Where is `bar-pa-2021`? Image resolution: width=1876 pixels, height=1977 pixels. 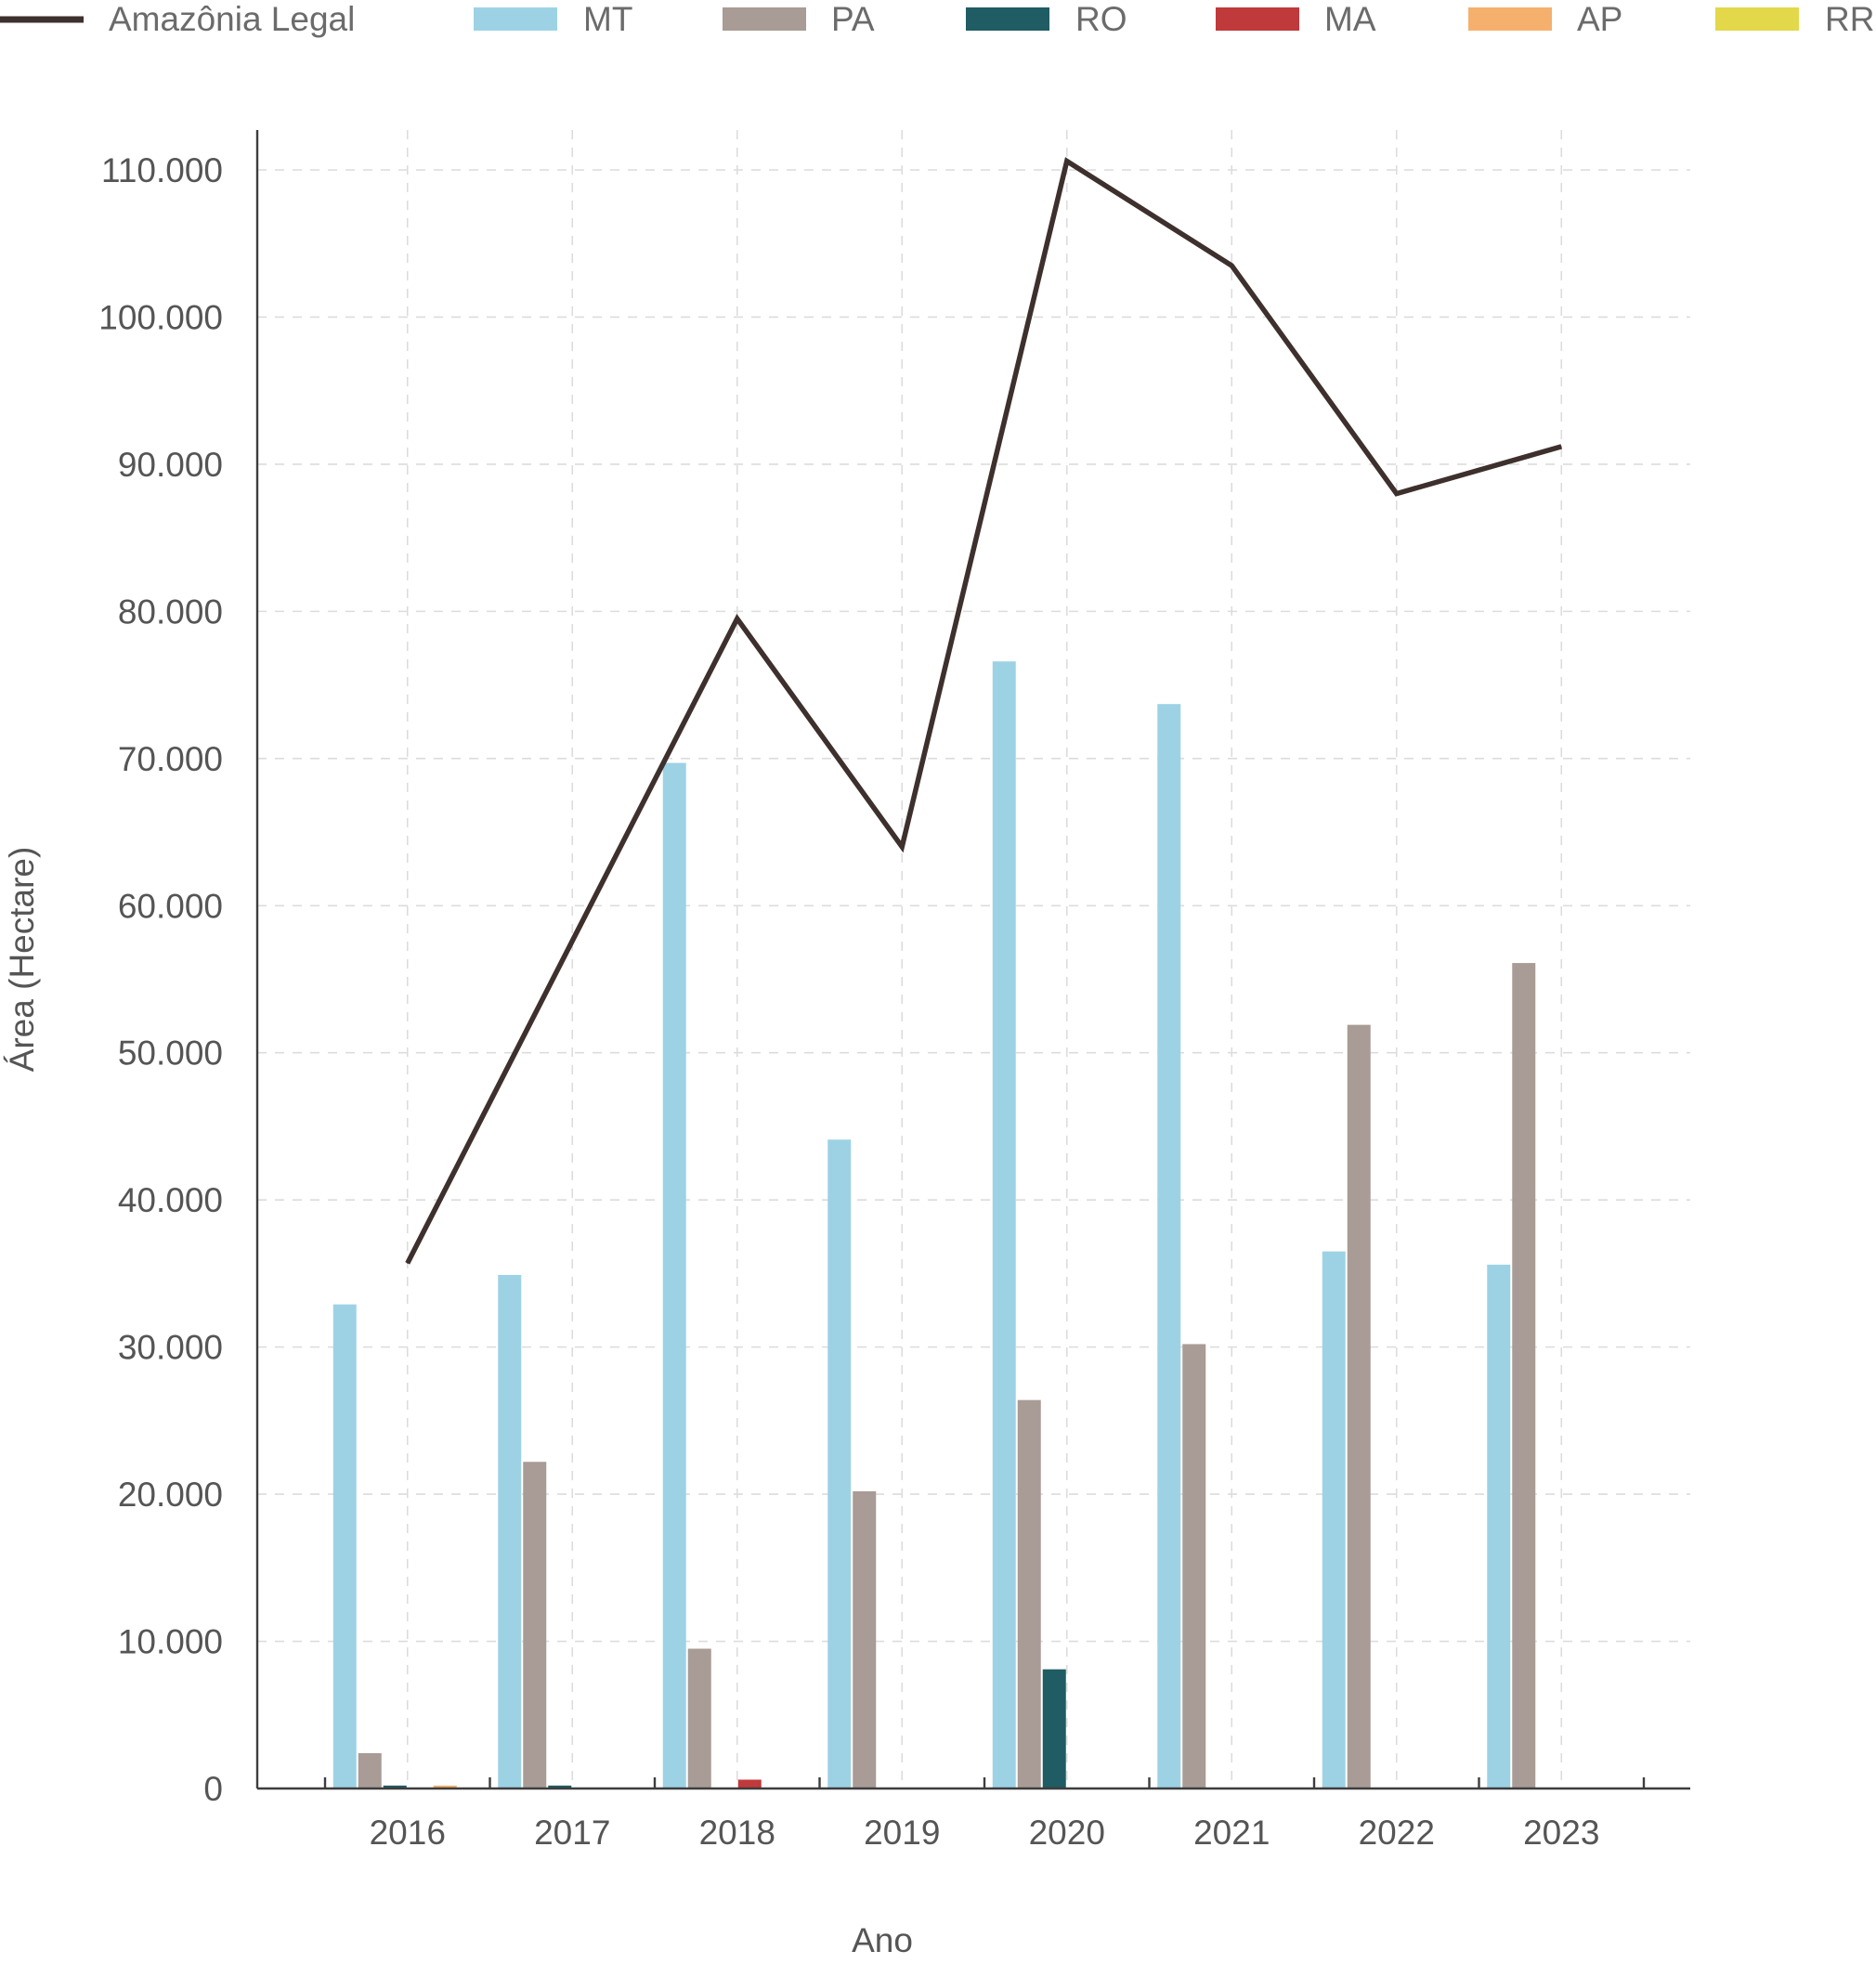
bar-pa-2021 is located at coordinates (1194, 1566).